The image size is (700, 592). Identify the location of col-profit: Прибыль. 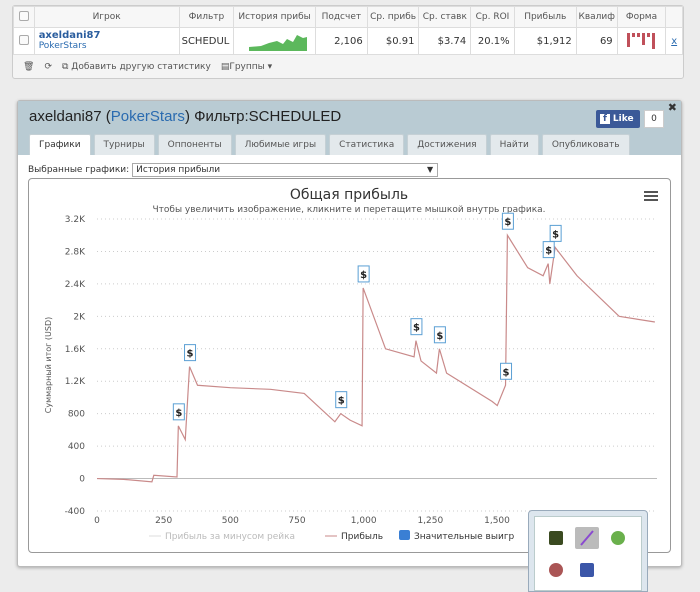
(545, 17).